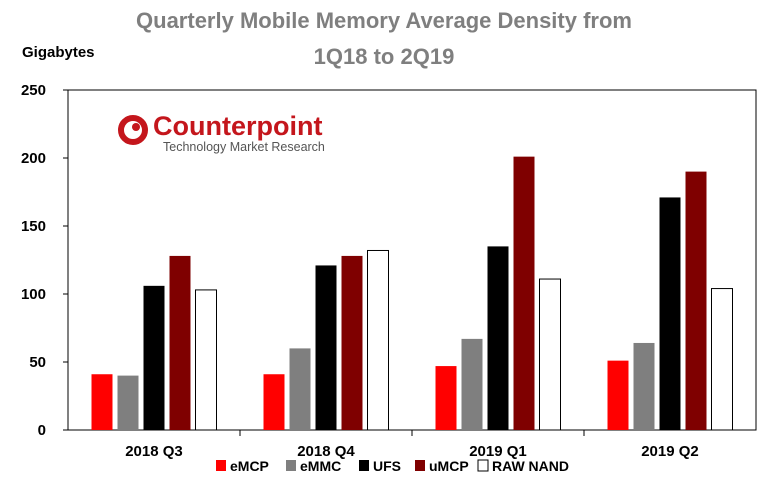  Describe the element at coordinates (530, 466) in the screenshot. I see `legend-label: RAW NAND` at that location.